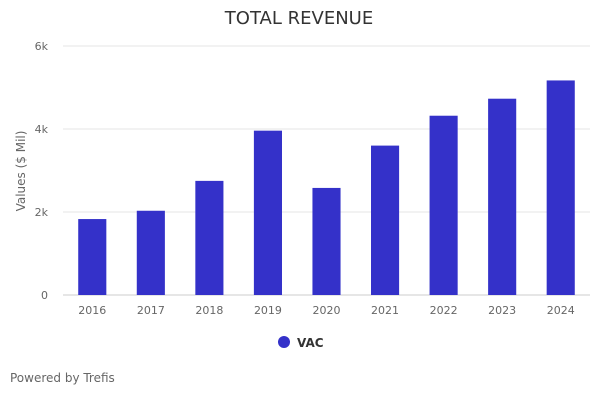  Describe the element at coordinates (42, 129) in the screenshot. I see `y-tick-label: 4k` at that location.